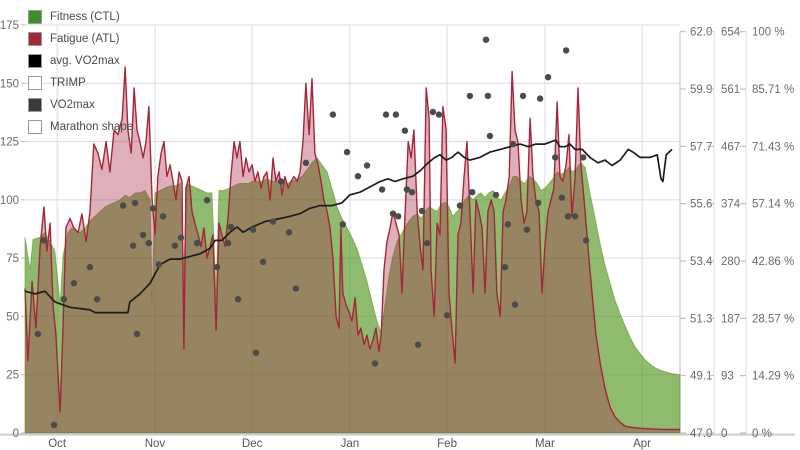 The height and width of the screenshot is (450, 800). Describe the element at coordinates (12, 259) in the screenshot. I see `svg-text: 75` at that location.